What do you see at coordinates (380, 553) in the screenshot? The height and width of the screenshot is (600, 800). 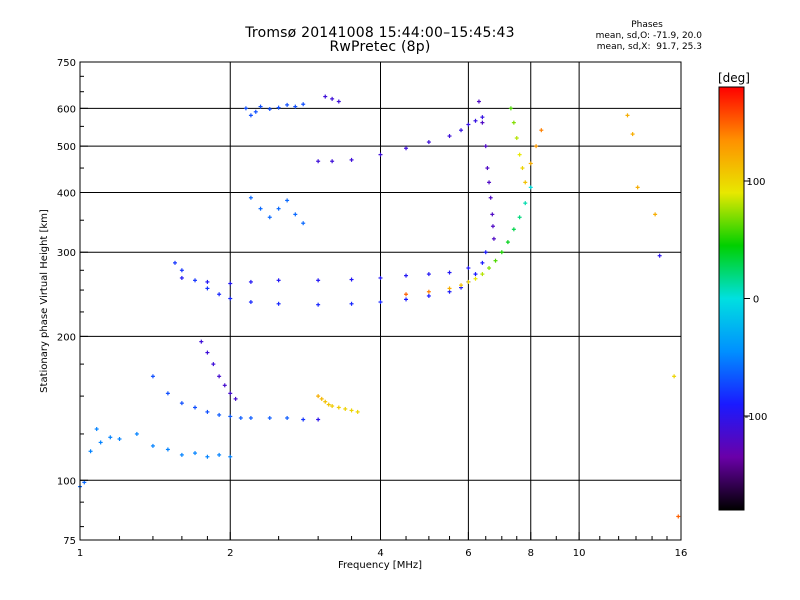 I see `x-tick-label: 4` at bounding box center [380, 553].